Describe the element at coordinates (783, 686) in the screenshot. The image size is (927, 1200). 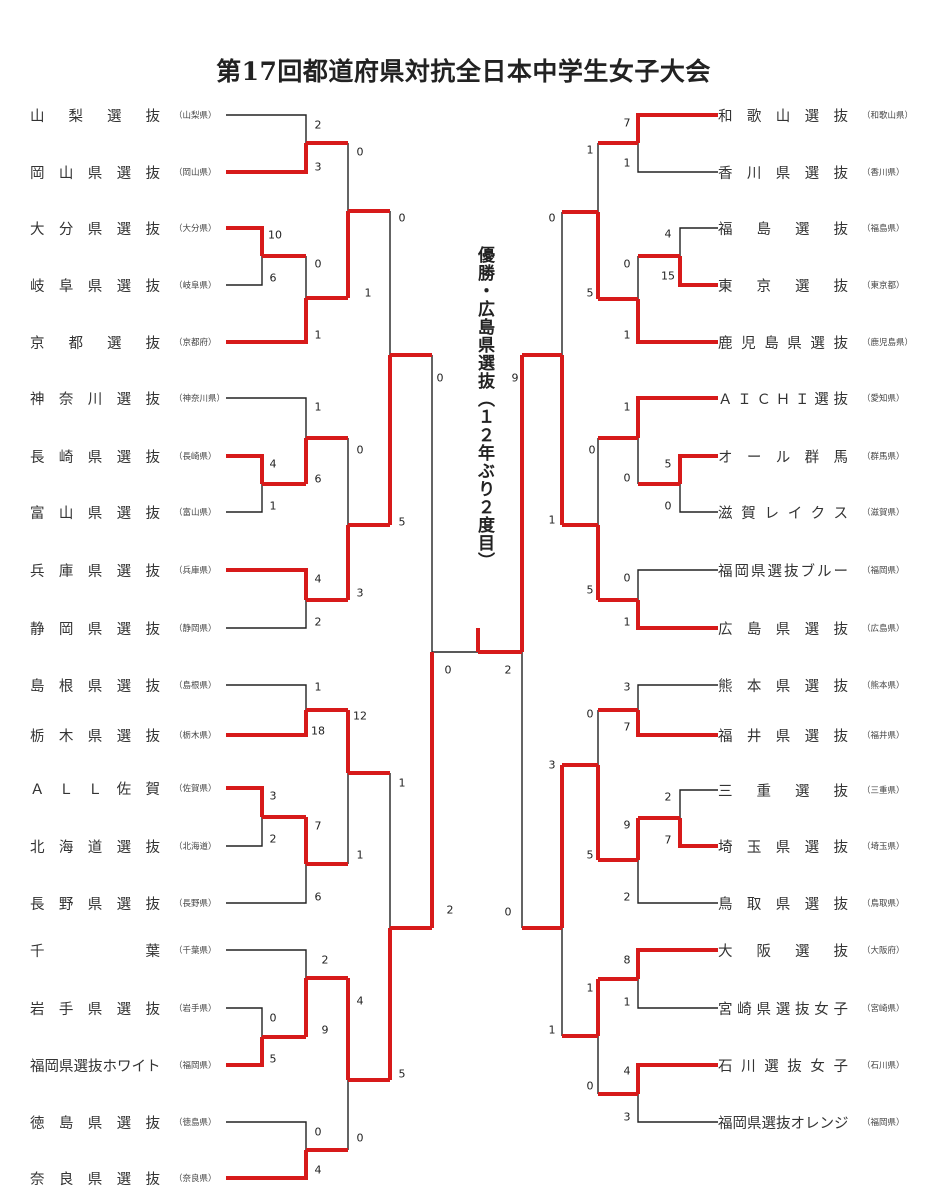
I see `team-name: 熊本県選抜` at that location.